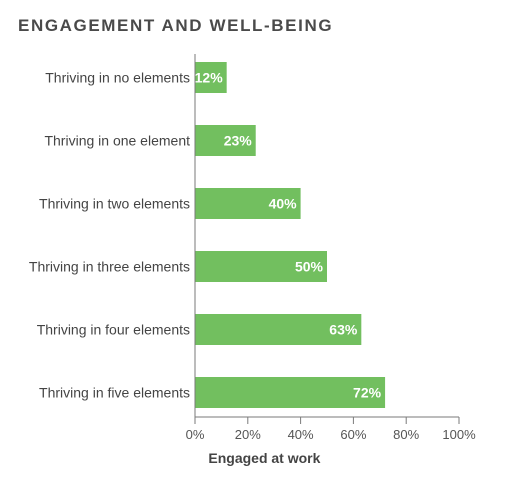  What do you see at coordinates (109, 267) in the screenshot?
I see `category-label: Thriving in three elements` at bounding box center [109, 267].